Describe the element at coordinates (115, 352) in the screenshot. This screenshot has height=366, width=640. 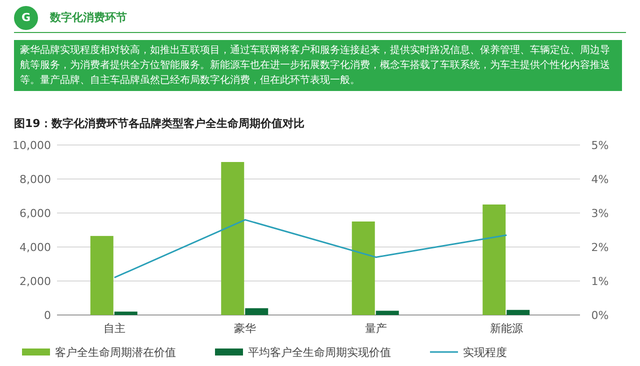
I see `legend-label: 客户全生命周期潜在价值` at that location.